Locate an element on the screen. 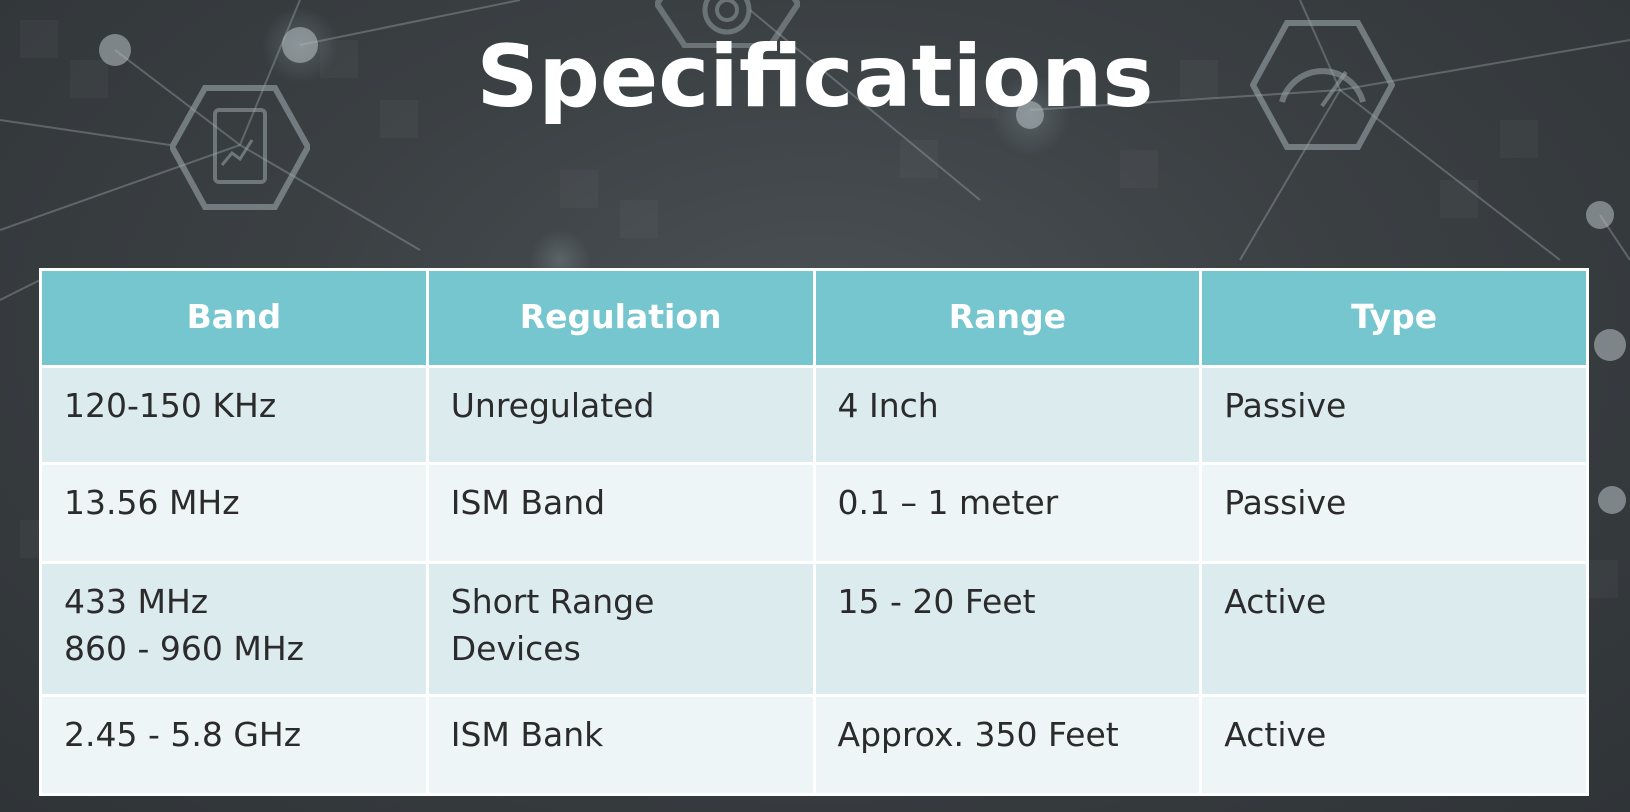 Image resolution: width=1630 pixels, height=812 pixels. header-band: Band is located at coordinates (234, 318).